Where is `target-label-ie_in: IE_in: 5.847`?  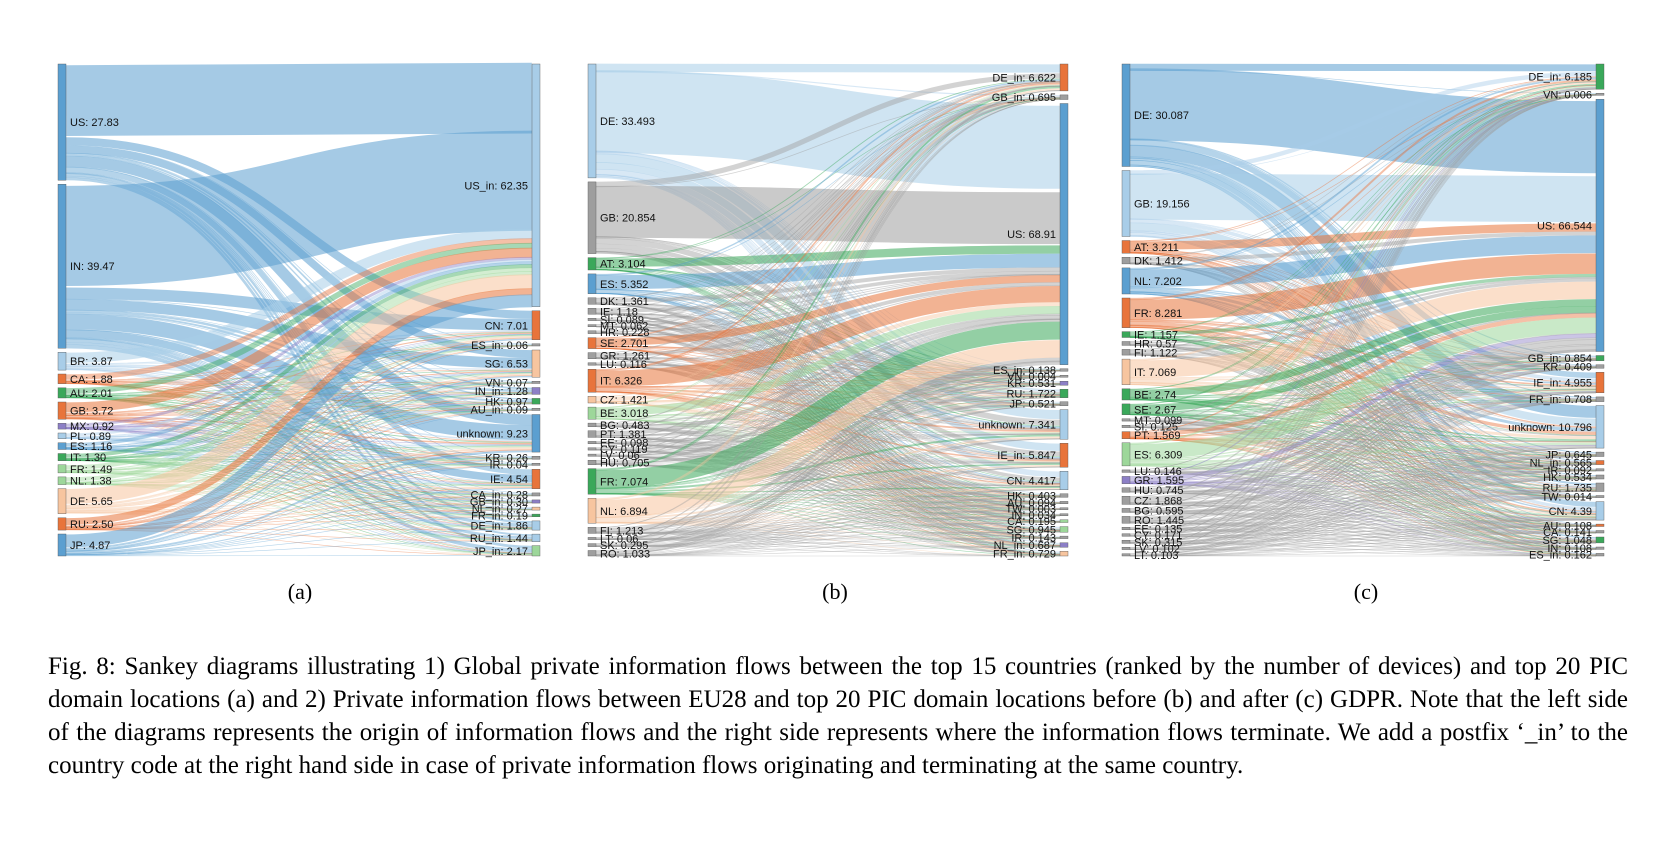 target-label-ie_in: IE_in: 5.847 is located at coordinates (1026, 456).